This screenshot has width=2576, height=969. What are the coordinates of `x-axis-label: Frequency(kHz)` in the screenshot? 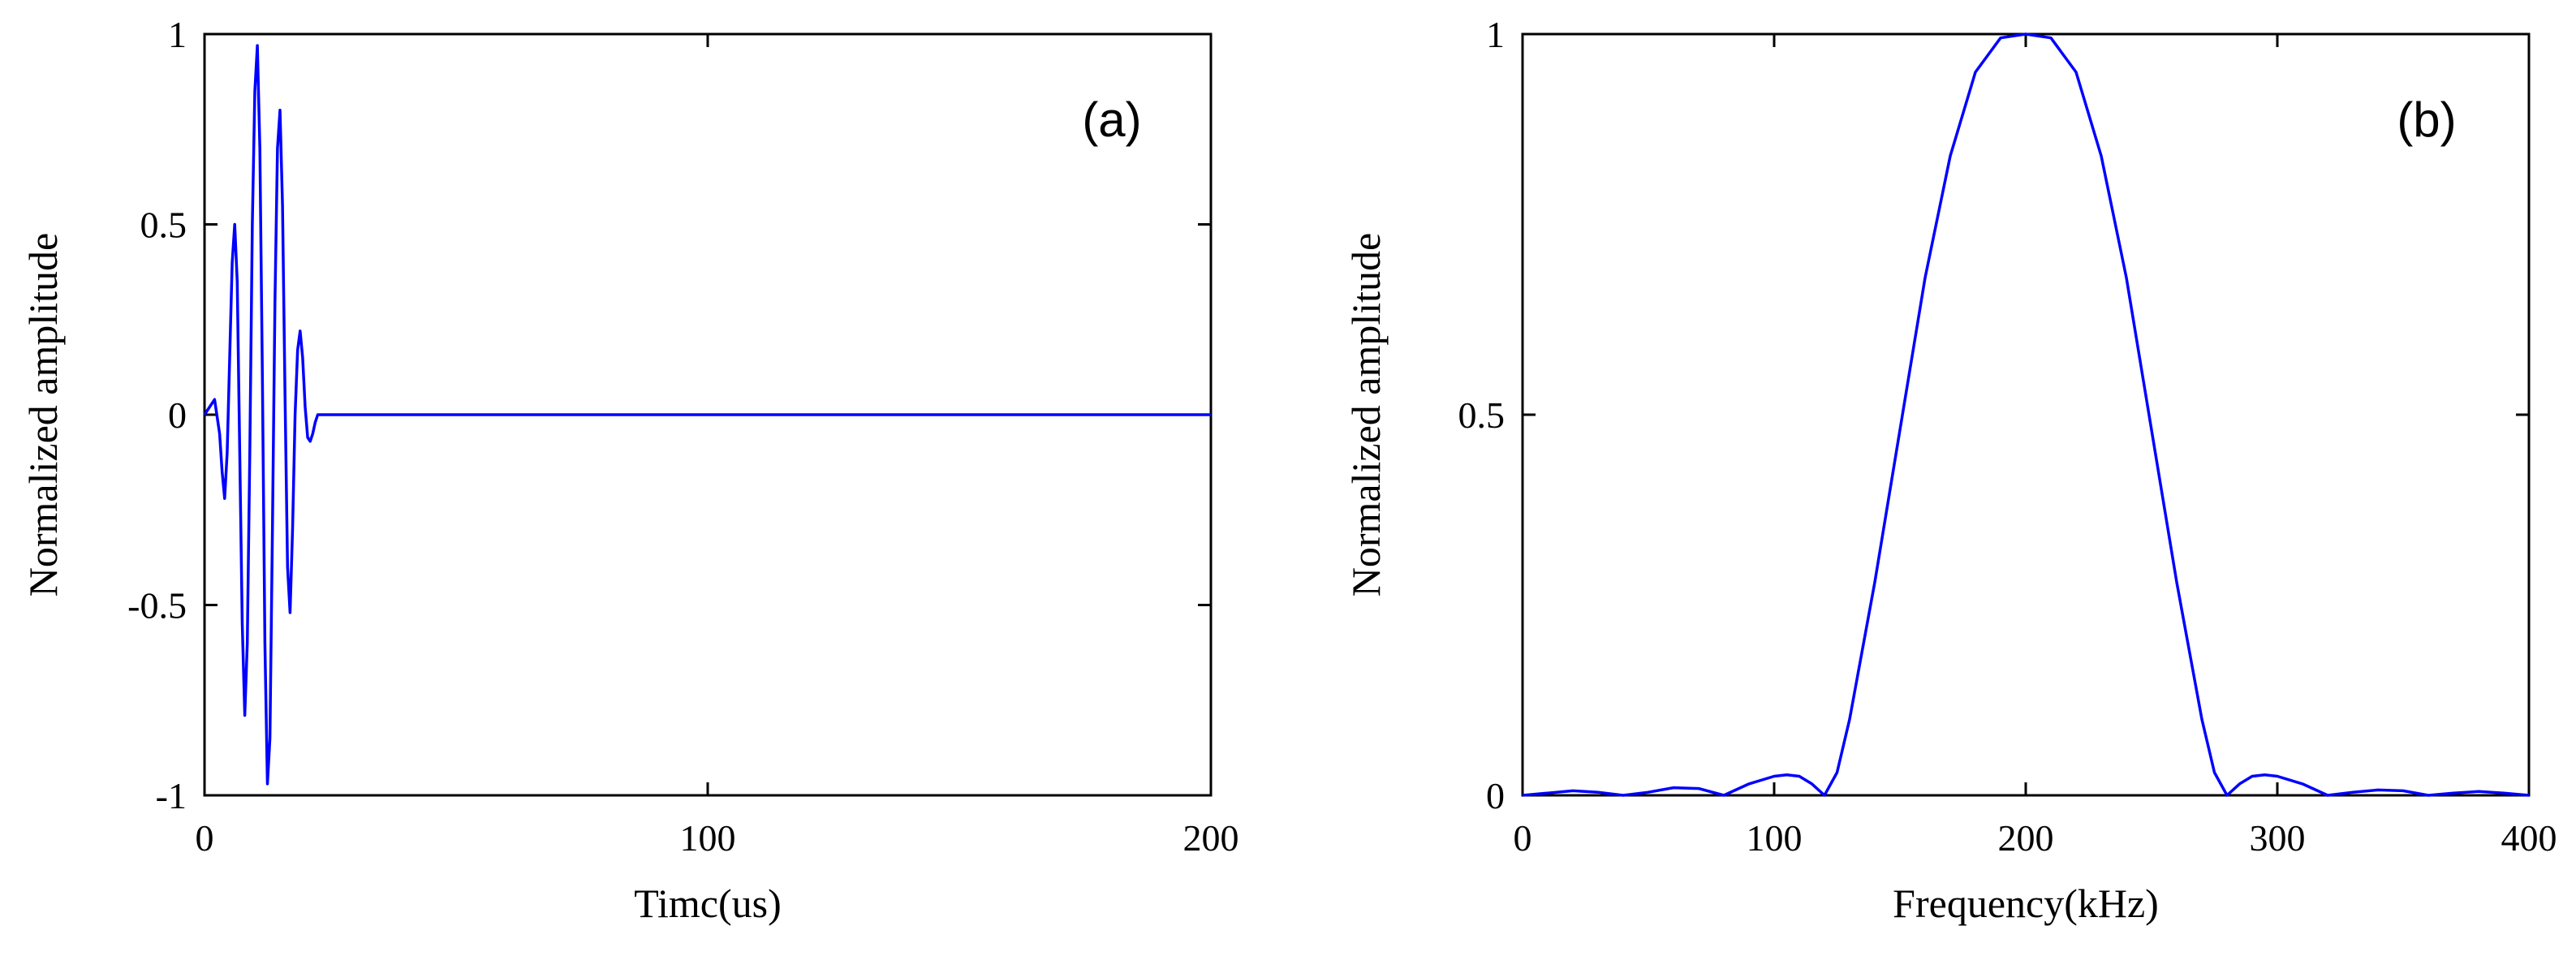 It's located at (2026, 904).